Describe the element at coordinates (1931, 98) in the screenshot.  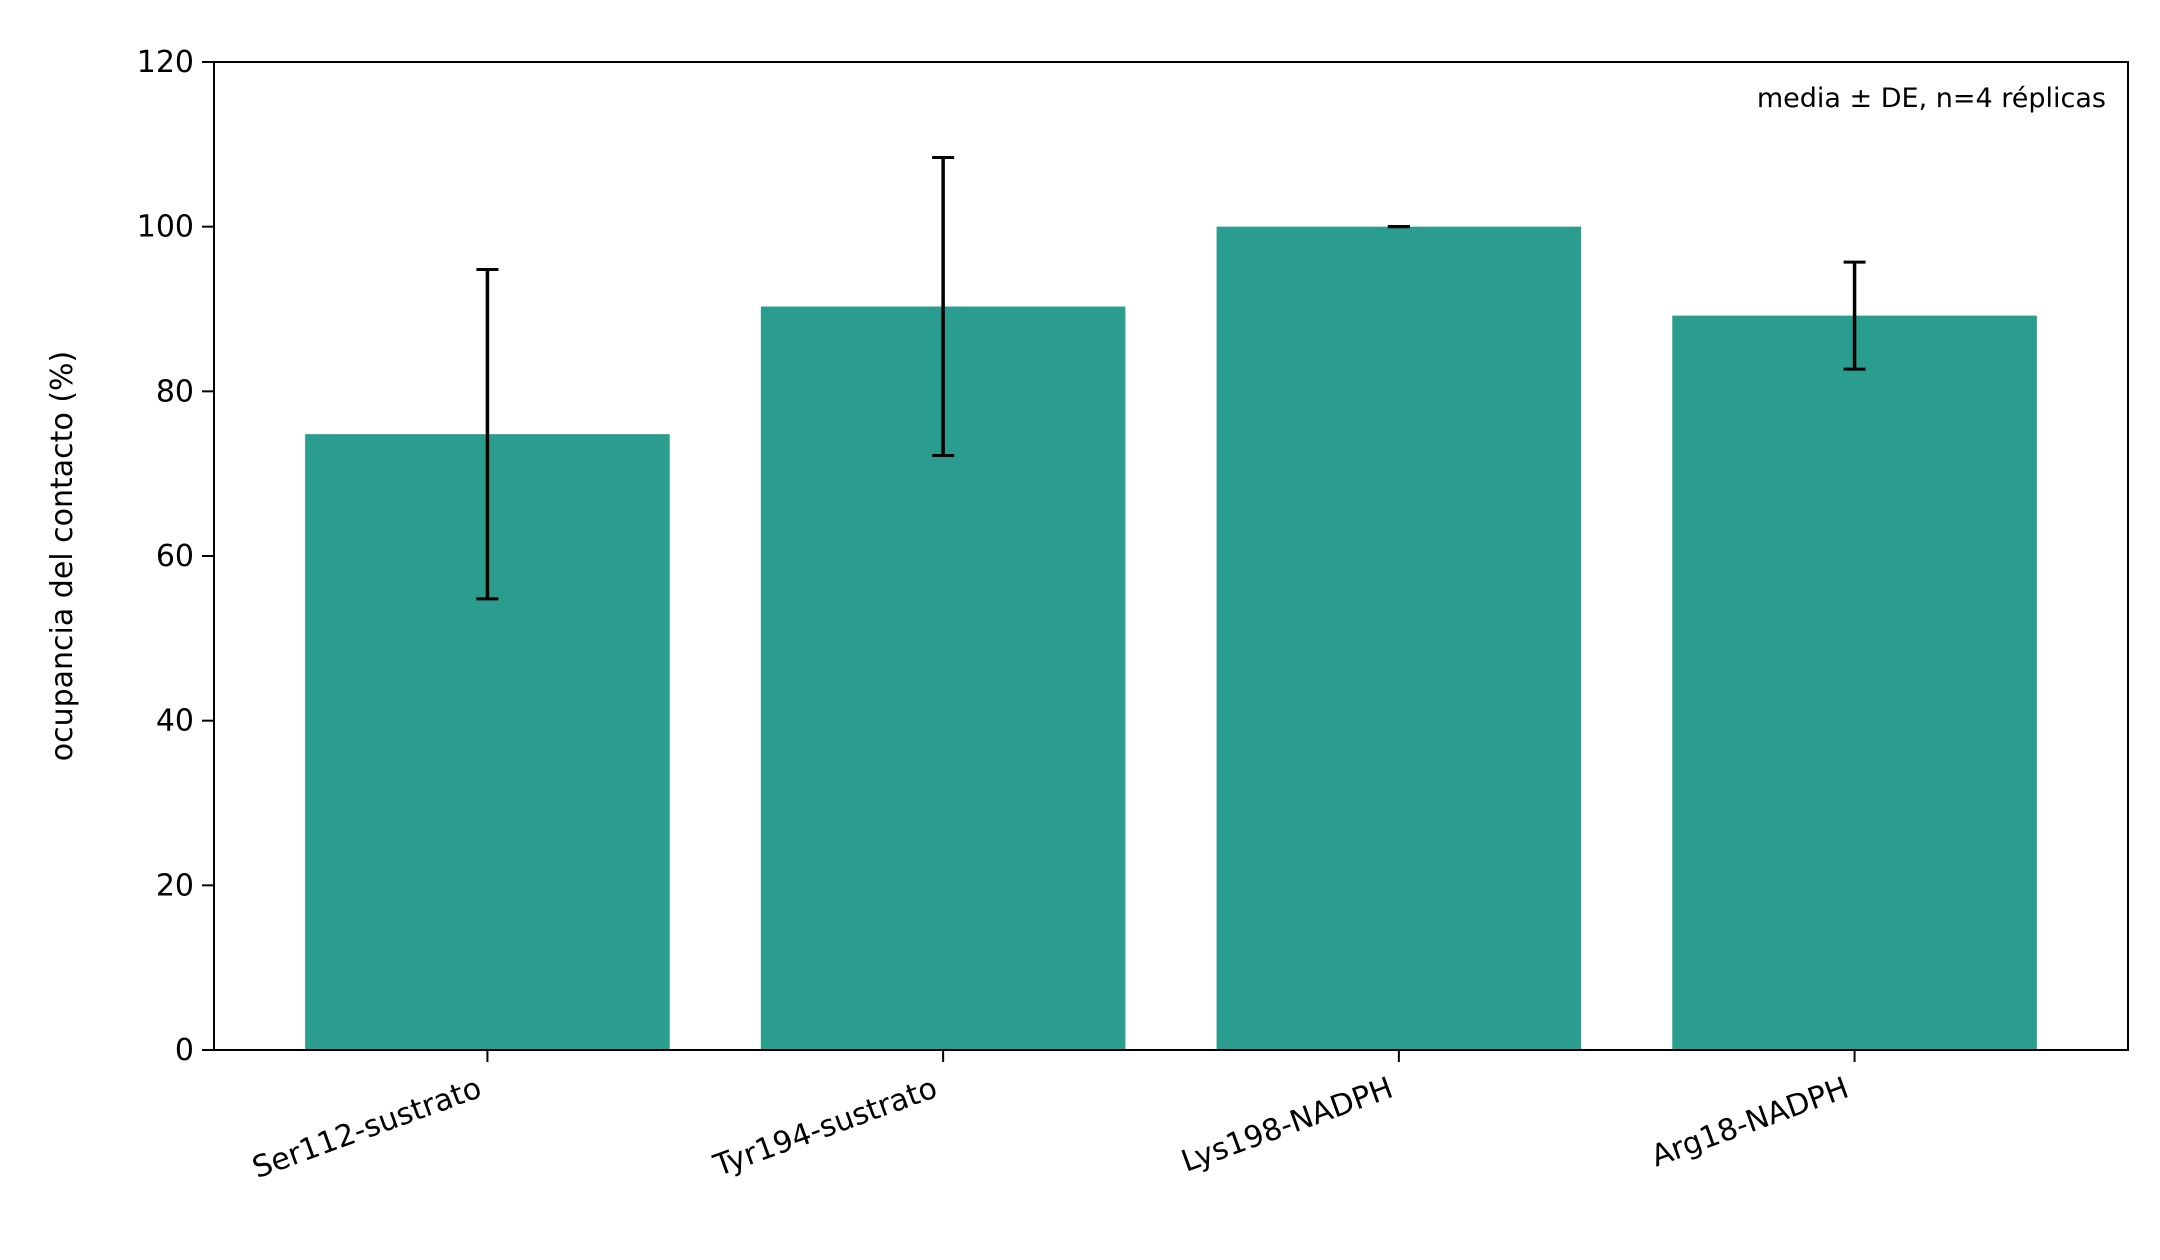
I see `annotation-text: media ± DE, n=4 réplicas` at that location.